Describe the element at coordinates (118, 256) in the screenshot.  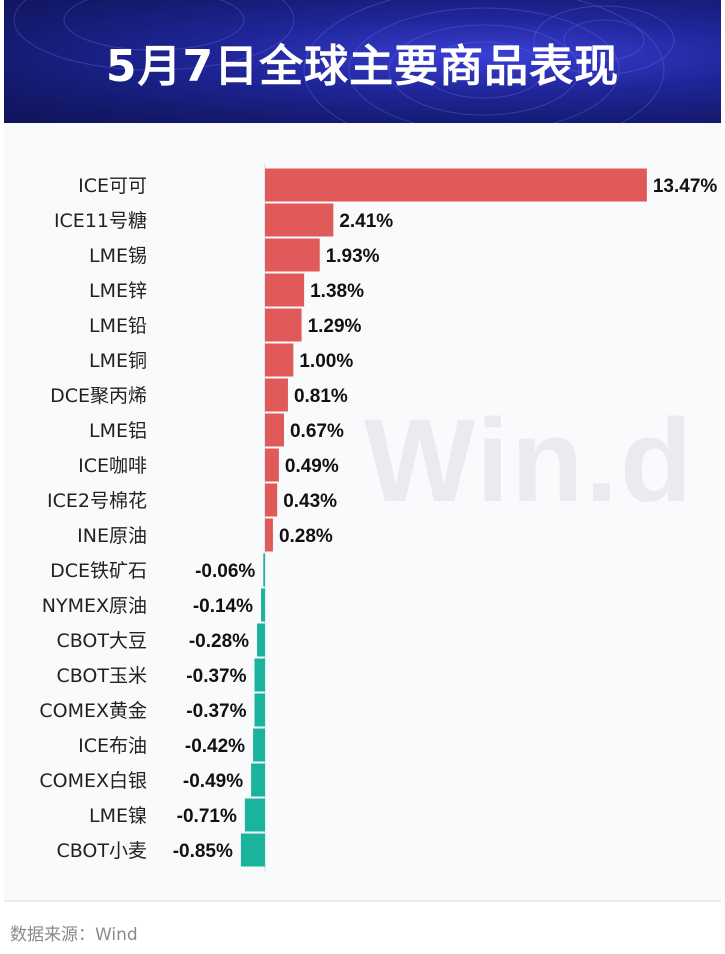
I see `category-label: LME锡` at that location.